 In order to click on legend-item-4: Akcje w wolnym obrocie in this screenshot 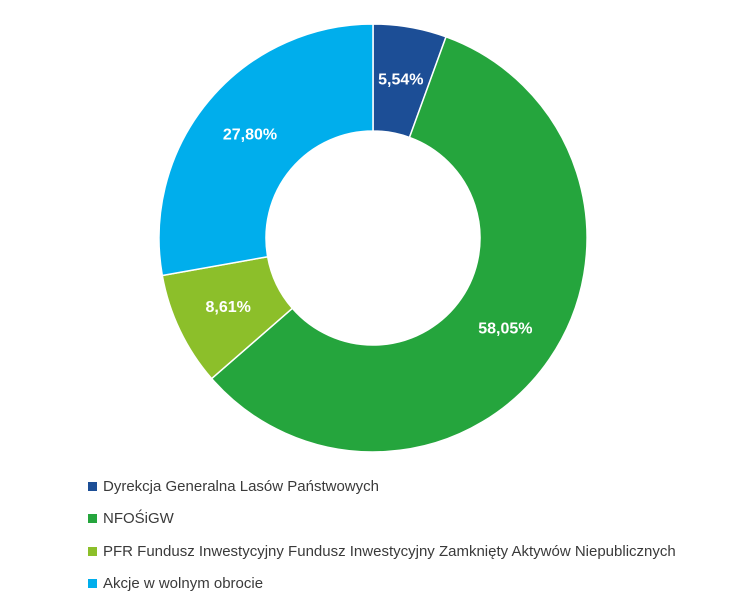, I will do `click(382, 584)`.